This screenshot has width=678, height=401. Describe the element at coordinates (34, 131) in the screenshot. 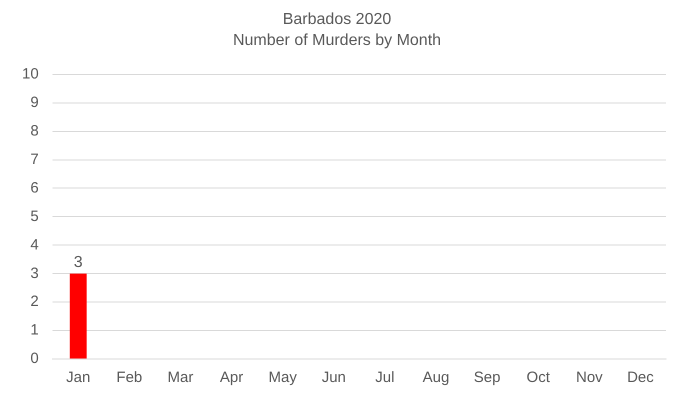

I see `y-tick-label: 8` at that location.